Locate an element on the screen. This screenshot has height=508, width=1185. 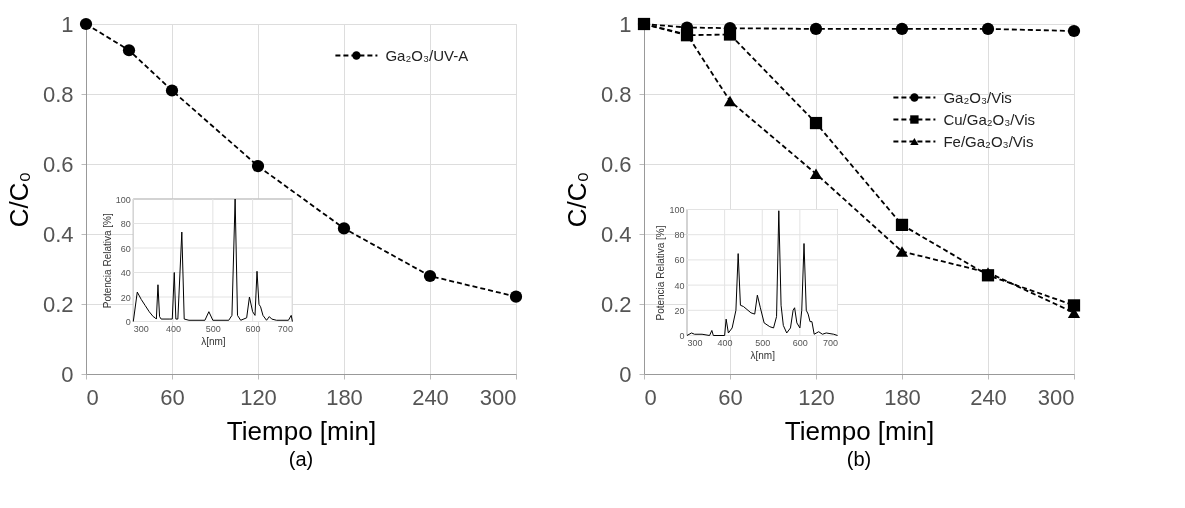
legend-label: Ga₂O₃/UV-A is located at coordinates (427, 55).